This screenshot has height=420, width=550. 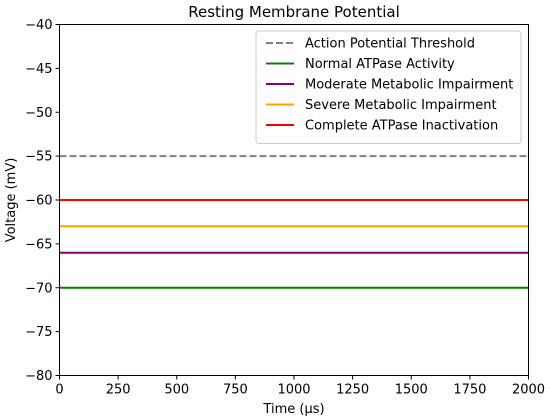 What do you see at coordinates (294, 12) in the screenshot?
I see `chart-title: Resting Membrane Potential` at bounding box center [294, 12].